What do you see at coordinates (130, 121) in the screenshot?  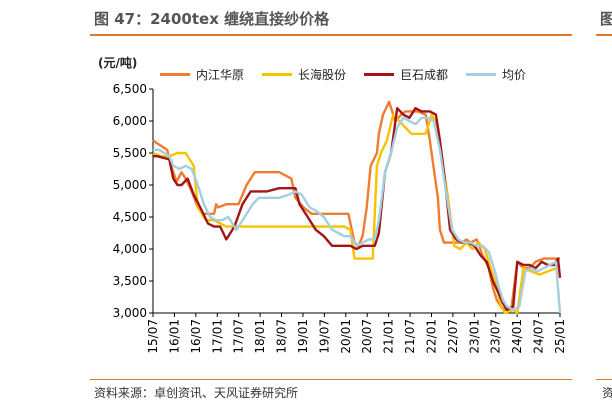 I see `y-tick-label: 6,000` at bounding box center [130, 121].